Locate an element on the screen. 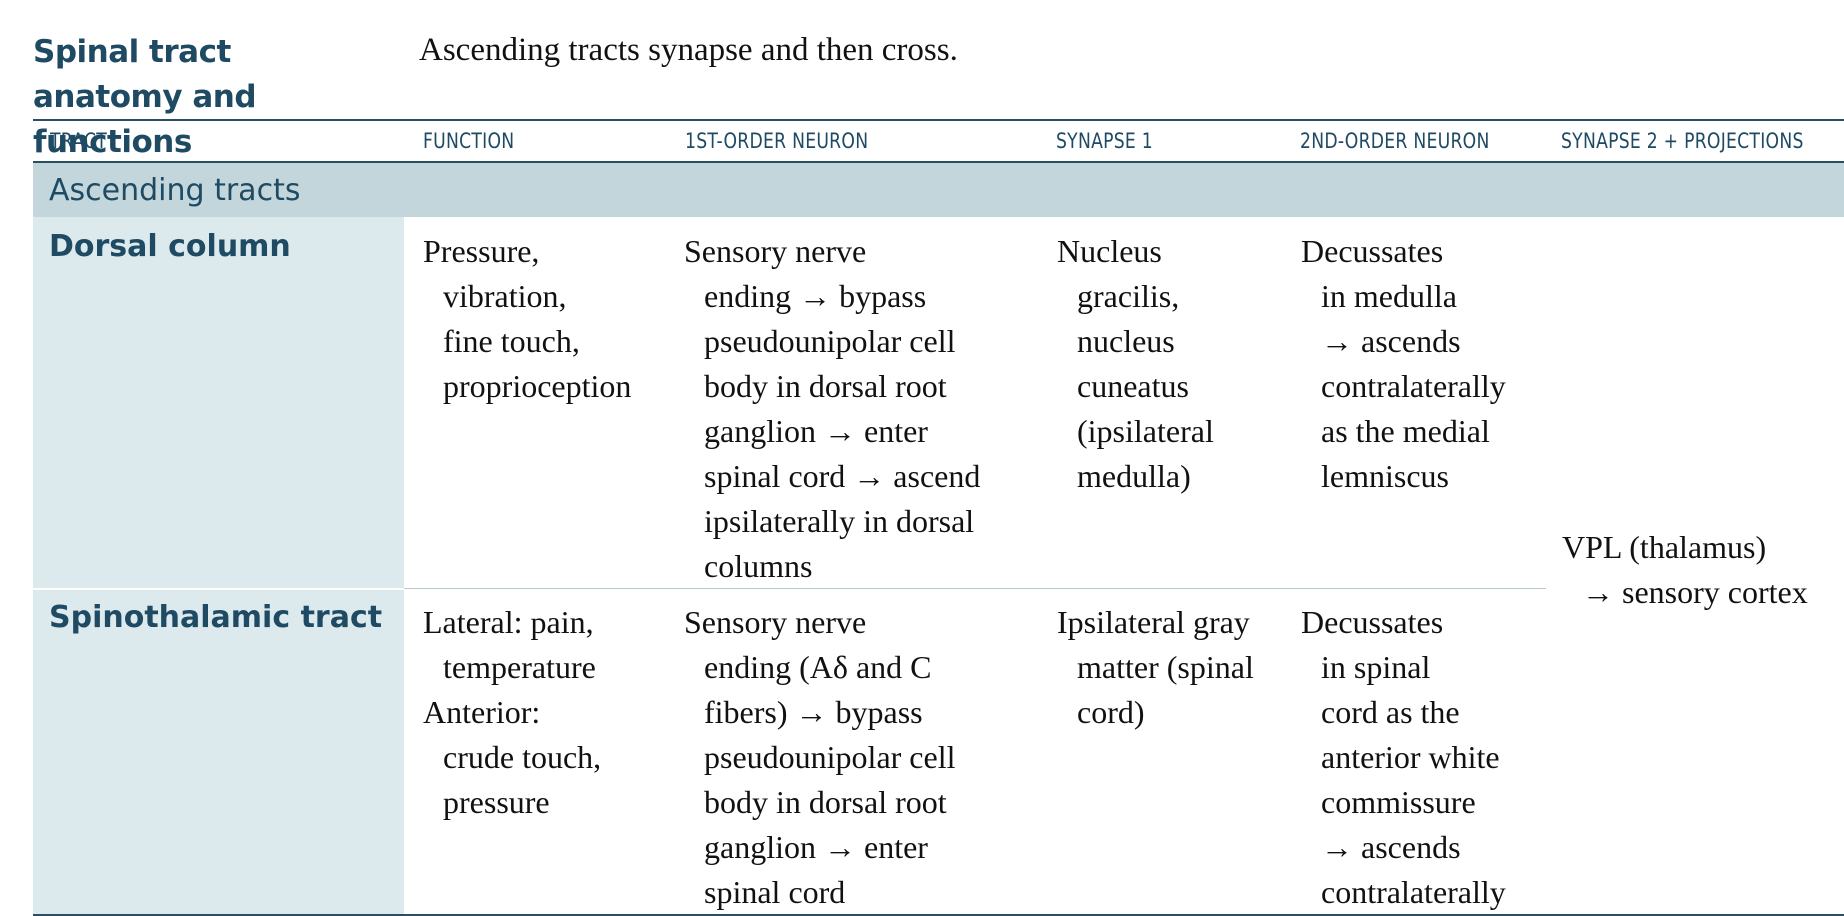 The height and width of the screenshot is (916, 1844). table-header-rule is located at coordinates (938, 162).